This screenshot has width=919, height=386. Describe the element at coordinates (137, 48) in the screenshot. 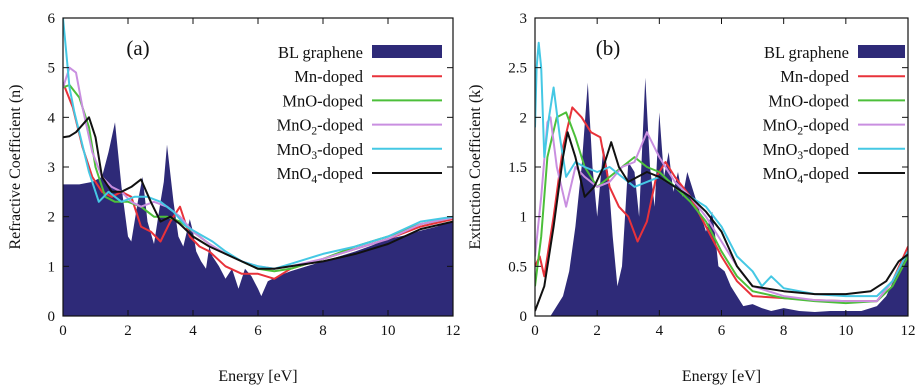

I see `panel-label: (a)` at that location.